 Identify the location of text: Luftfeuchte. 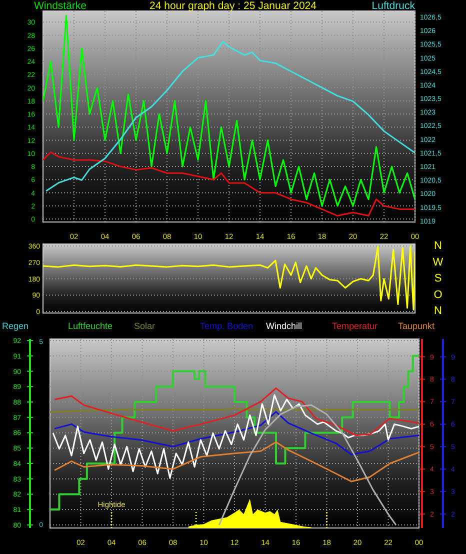
(90, 326).